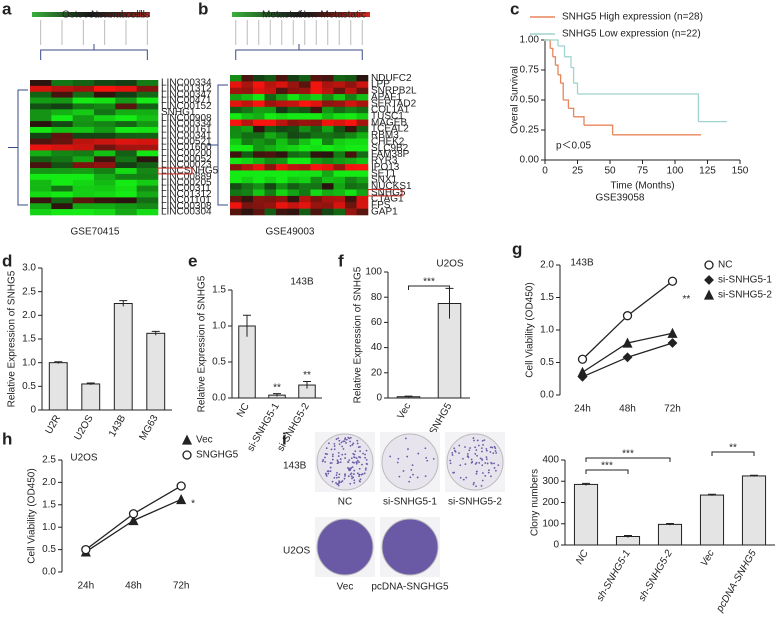 This screenshot has height=628, width=784. What do you see at coordinates (297, 551) in the screenshot?
I see `row-label: U2OS` at bounding box center [297, 551].